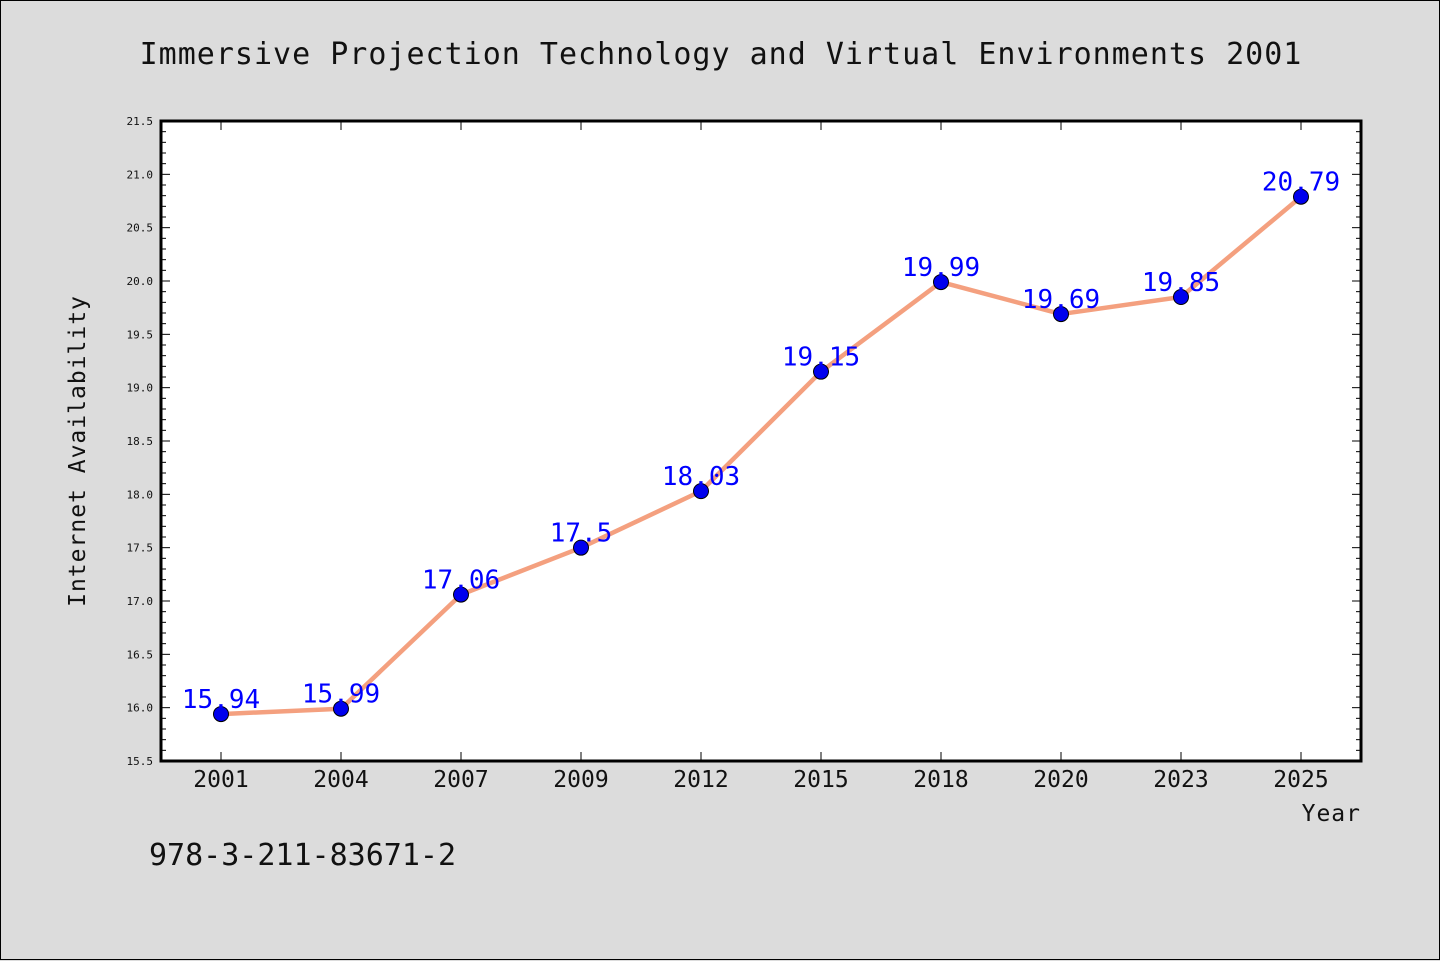  Describe the element at coordinates (140, 548) in the screenshot. I see `y-tick-label: 17.5` at that location.